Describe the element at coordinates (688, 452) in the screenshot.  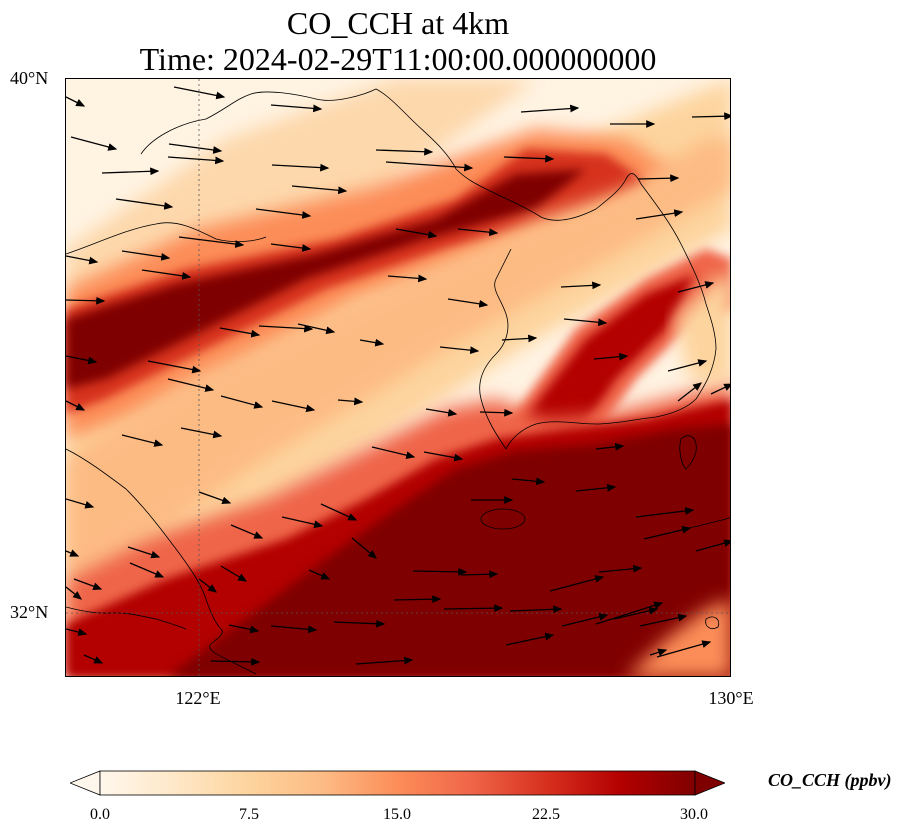
I see `coastline-tsushima` at that location.